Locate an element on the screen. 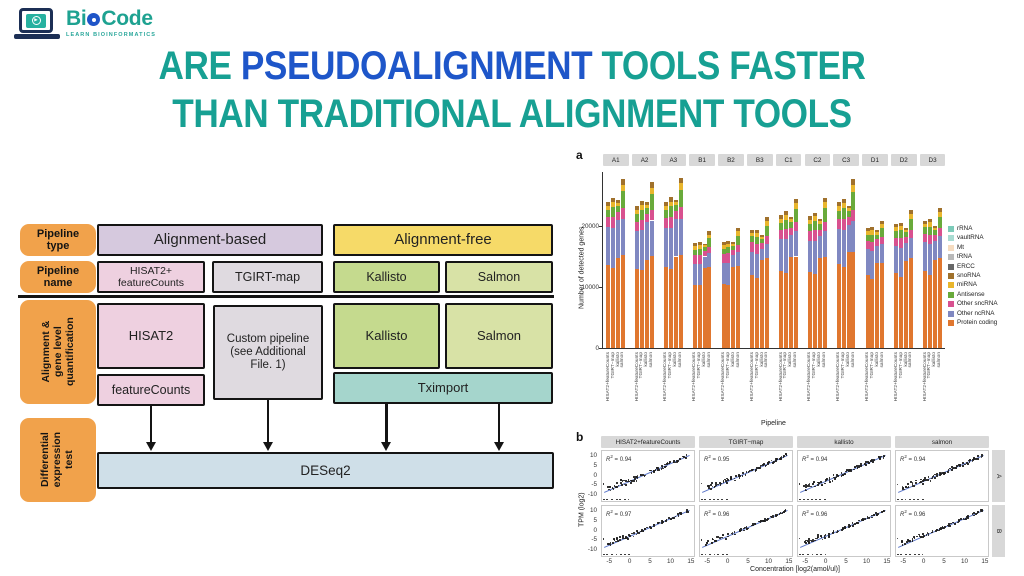  legend-label: Mt is located at coordinates (960, 247).